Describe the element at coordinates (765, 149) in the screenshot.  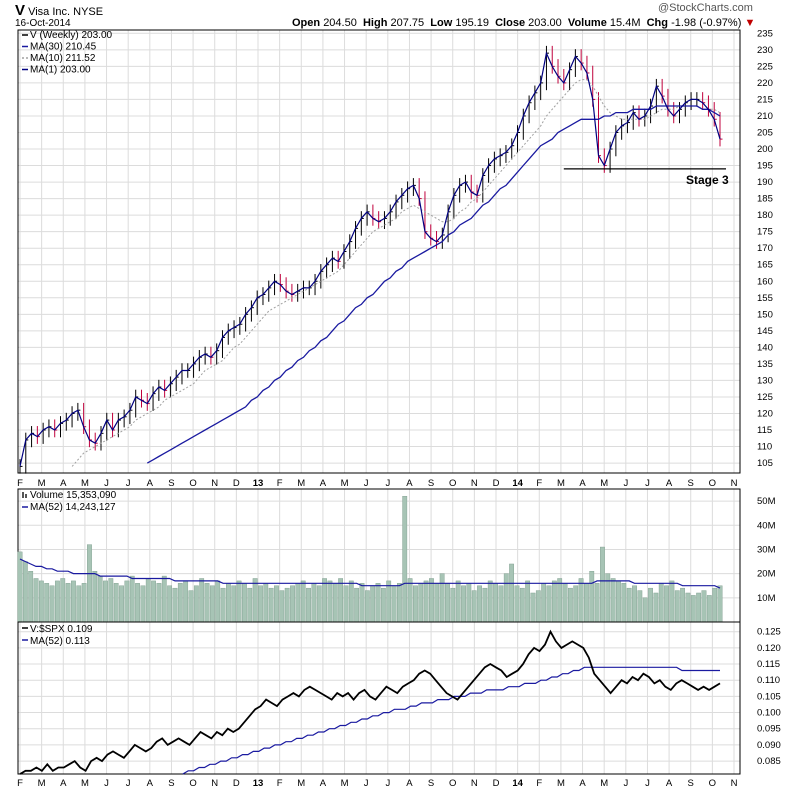
I see `y-tick-label: 200` at that location.